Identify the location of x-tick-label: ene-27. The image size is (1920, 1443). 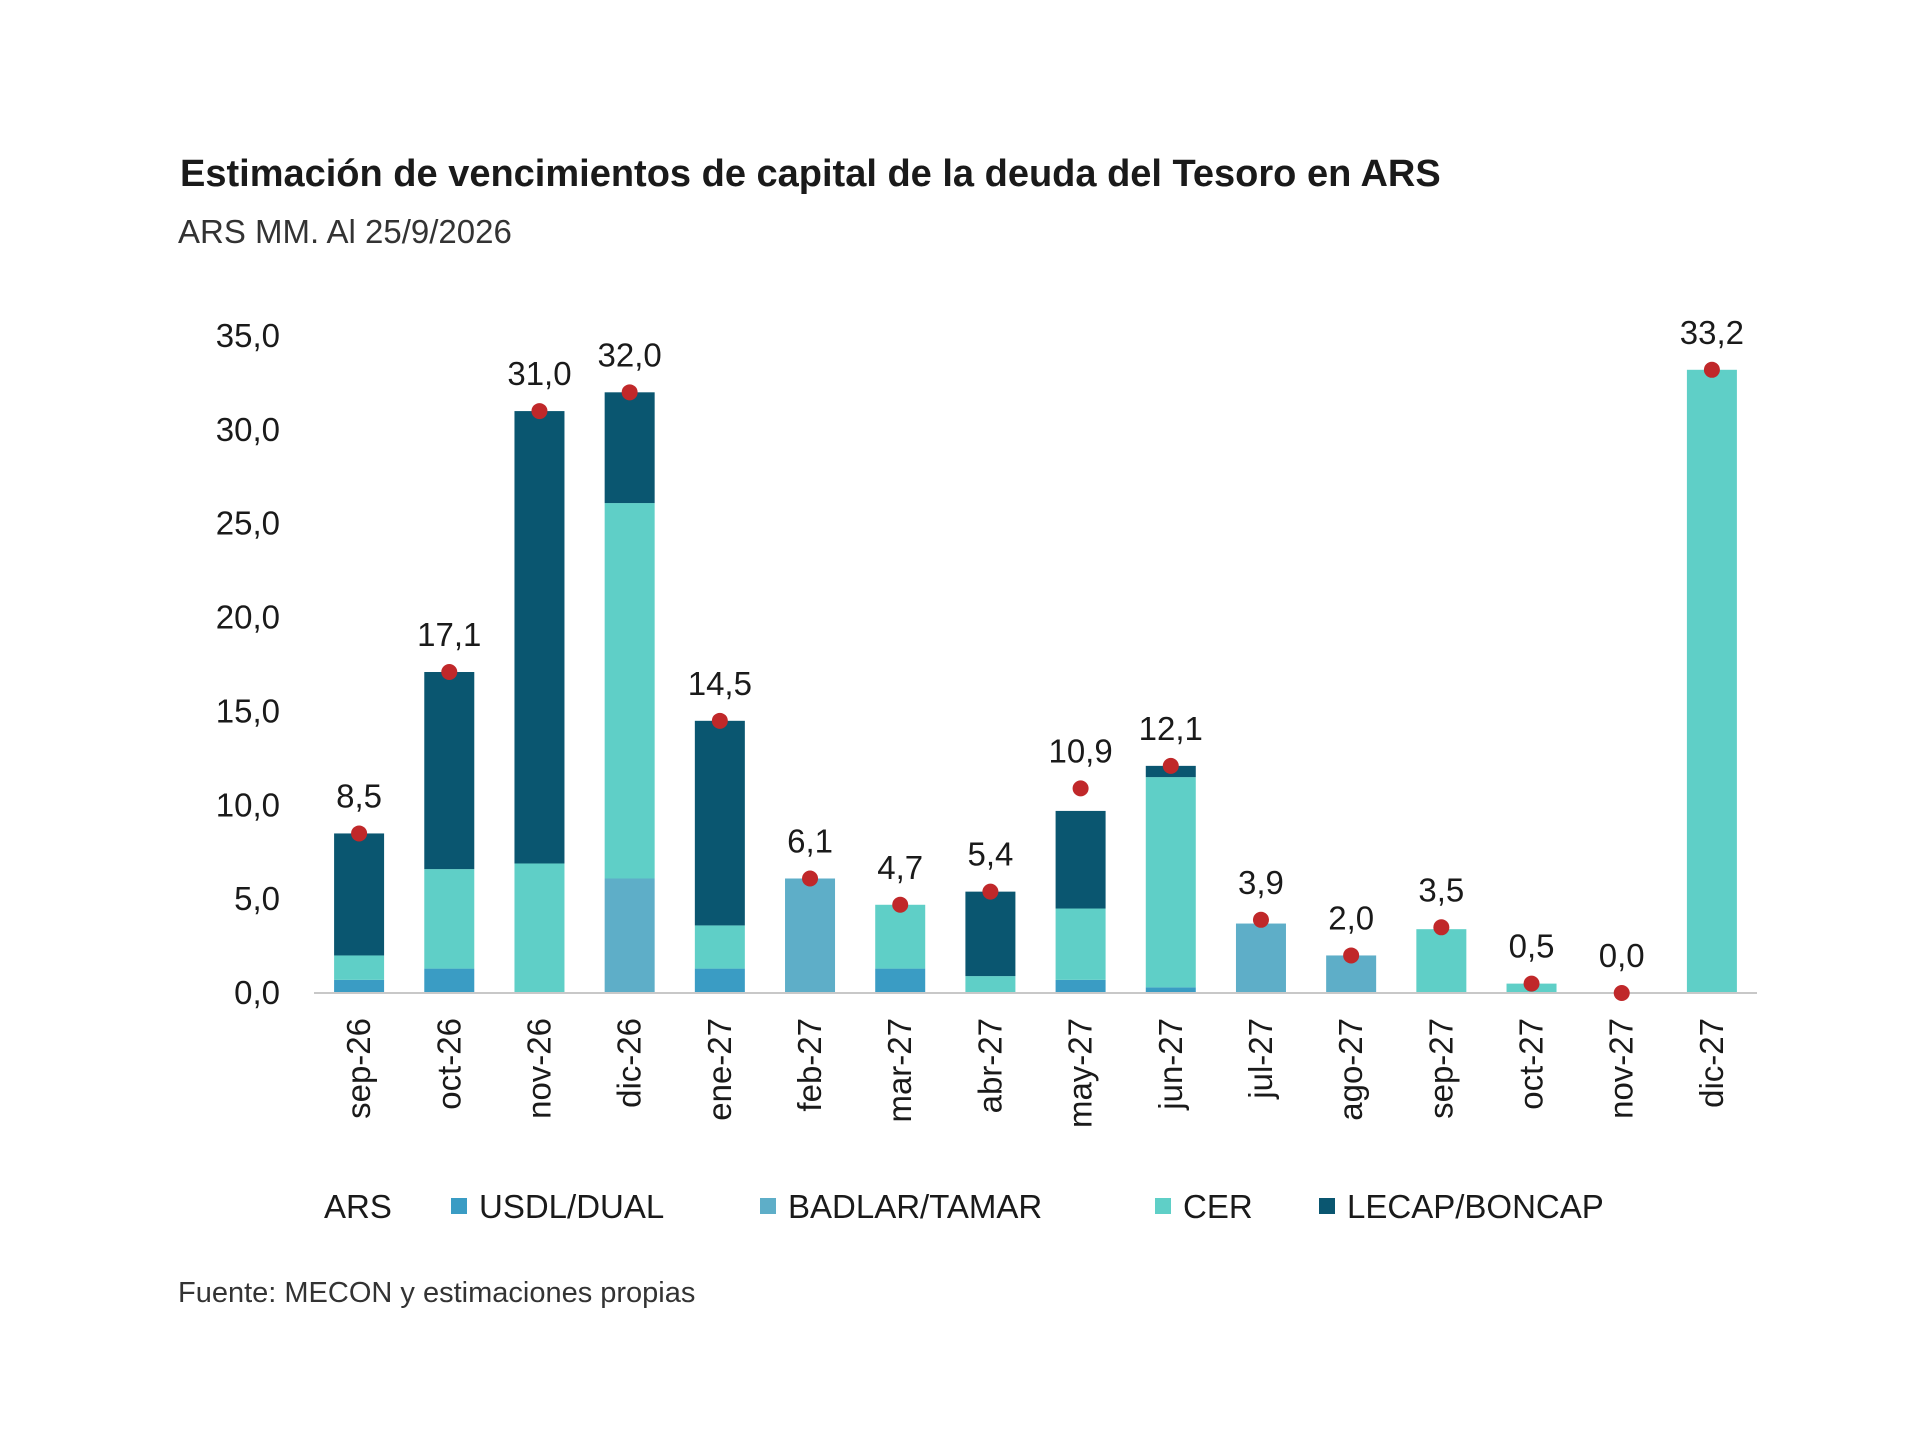
(719, 1069).